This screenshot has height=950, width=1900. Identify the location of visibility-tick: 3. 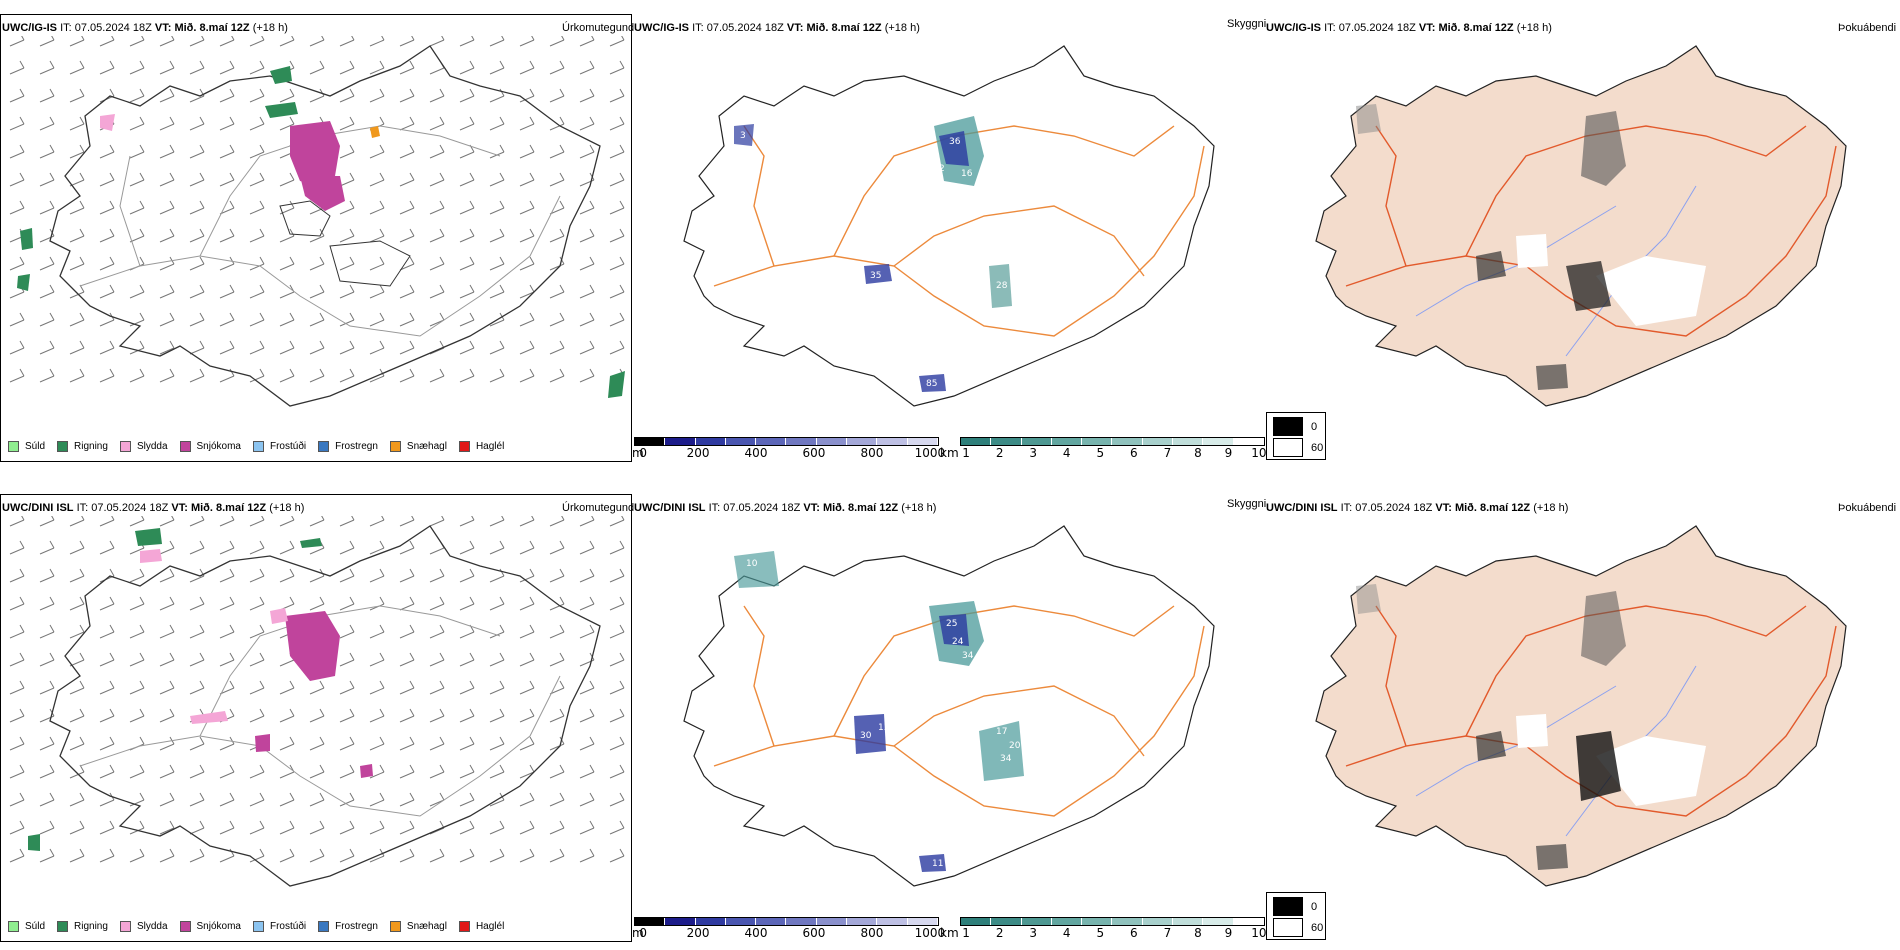
(1033, 933).